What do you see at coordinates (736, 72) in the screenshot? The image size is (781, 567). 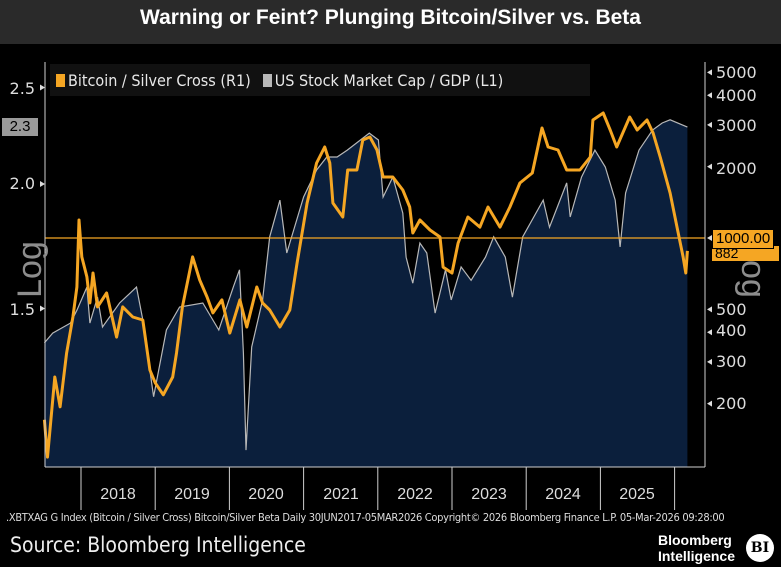 I see `right-tick-5000: 5000` at bounding box center [736, 72].